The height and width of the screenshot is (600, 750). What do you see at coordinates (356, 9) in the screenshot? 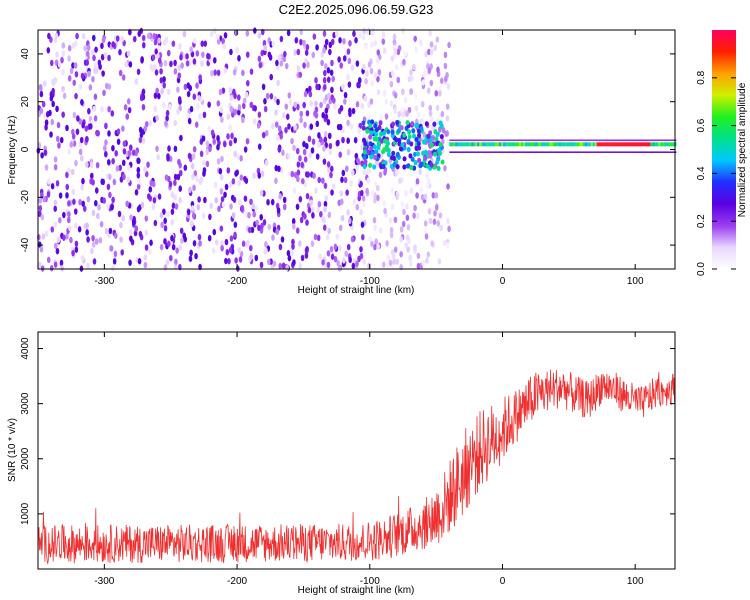
I see `chart-title: C2E2.2025.096.06.59.G23` at bounding box center [356, 9].